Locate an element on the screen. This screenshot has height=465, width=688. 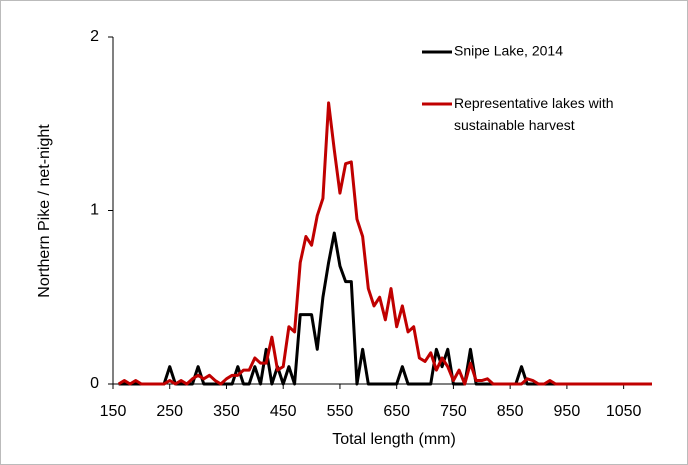
x-tick-label: 650 is located at coordinates (396, 411).